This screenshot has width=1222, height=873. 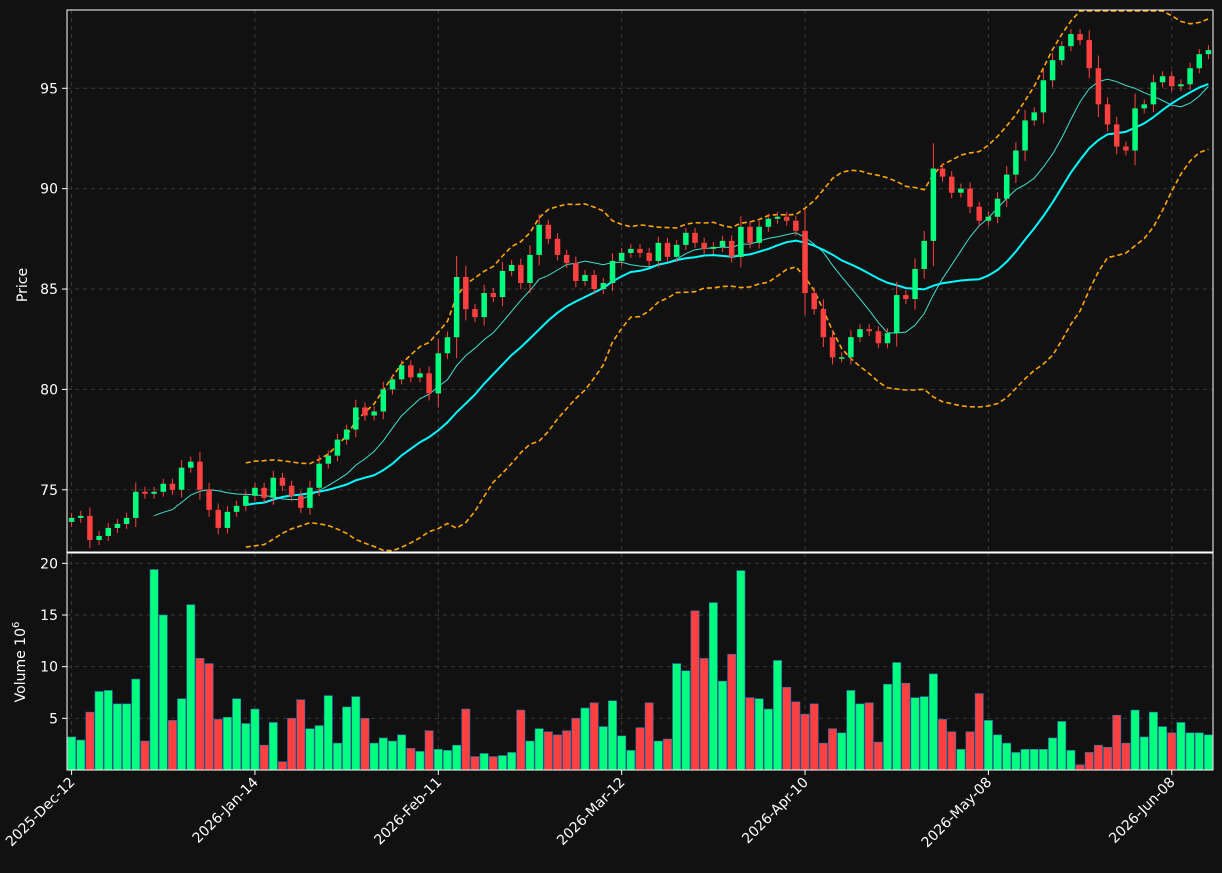 I want to click on volume-axis-label: Volume 106, so click(x=20, y=662).